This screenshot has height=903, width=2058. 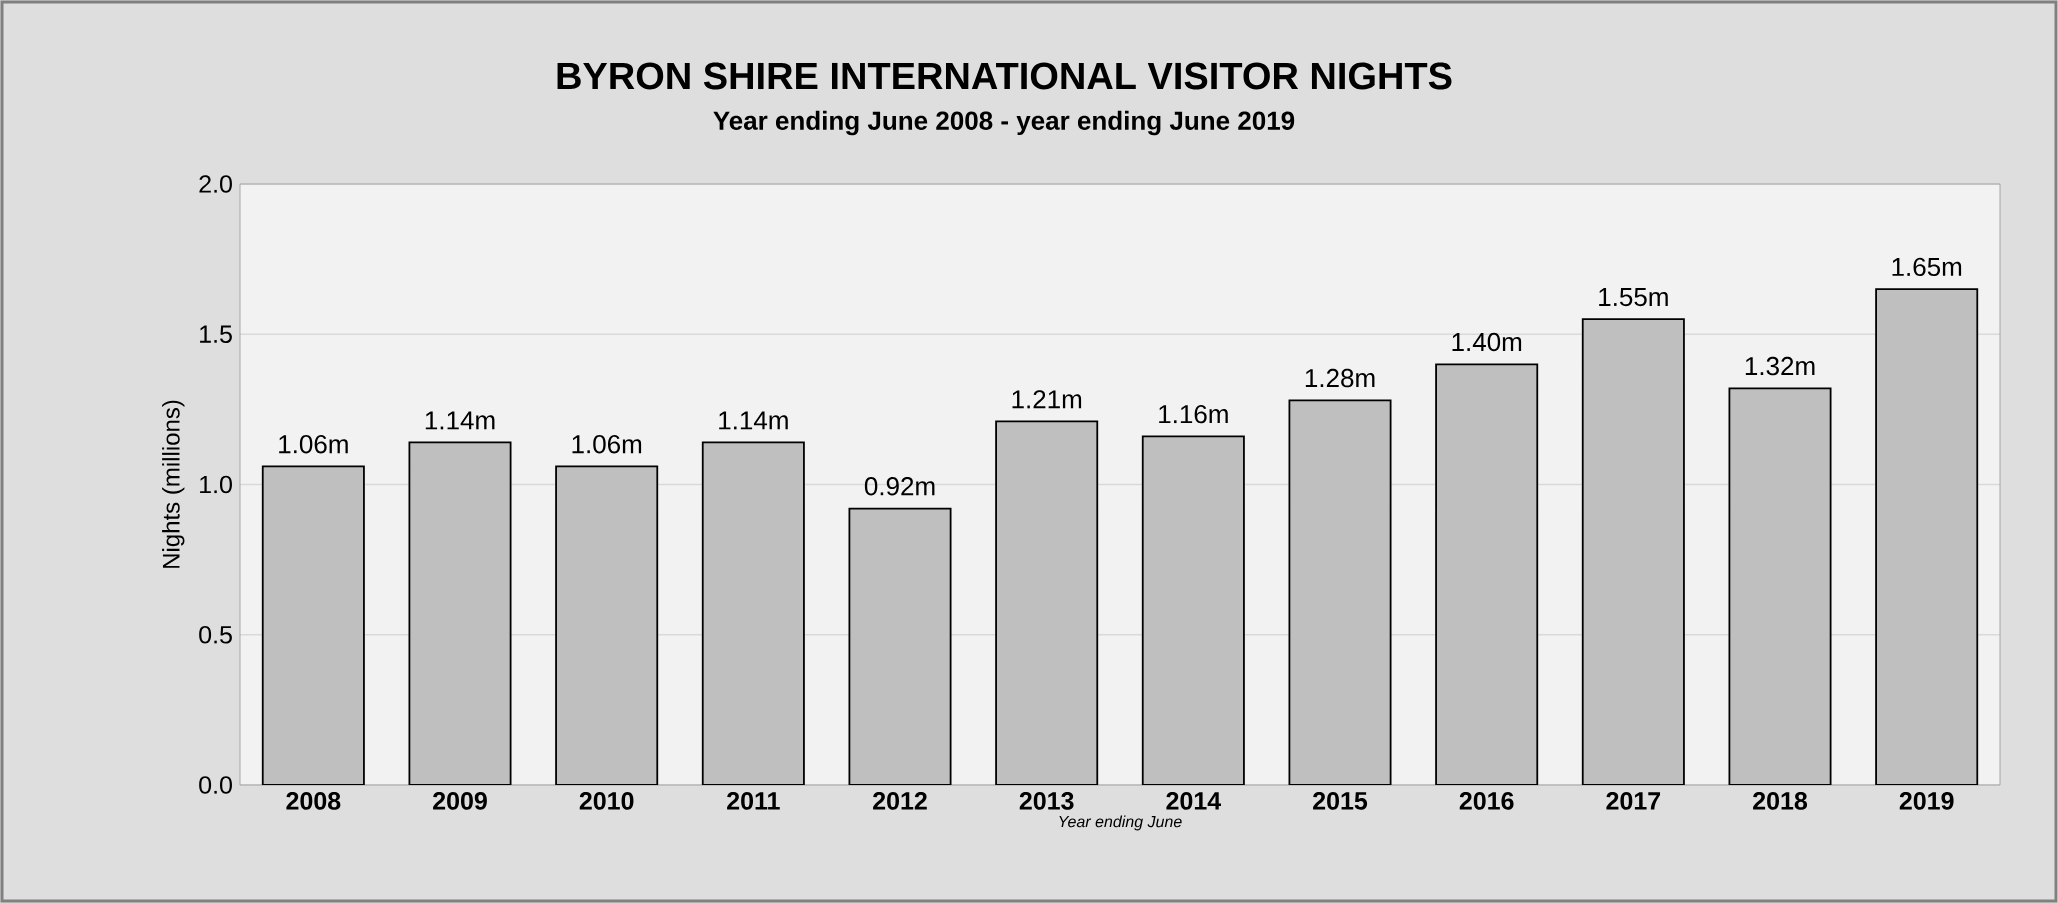 I want to click on data-label: 1.65m, so click(x=1927, y=267).